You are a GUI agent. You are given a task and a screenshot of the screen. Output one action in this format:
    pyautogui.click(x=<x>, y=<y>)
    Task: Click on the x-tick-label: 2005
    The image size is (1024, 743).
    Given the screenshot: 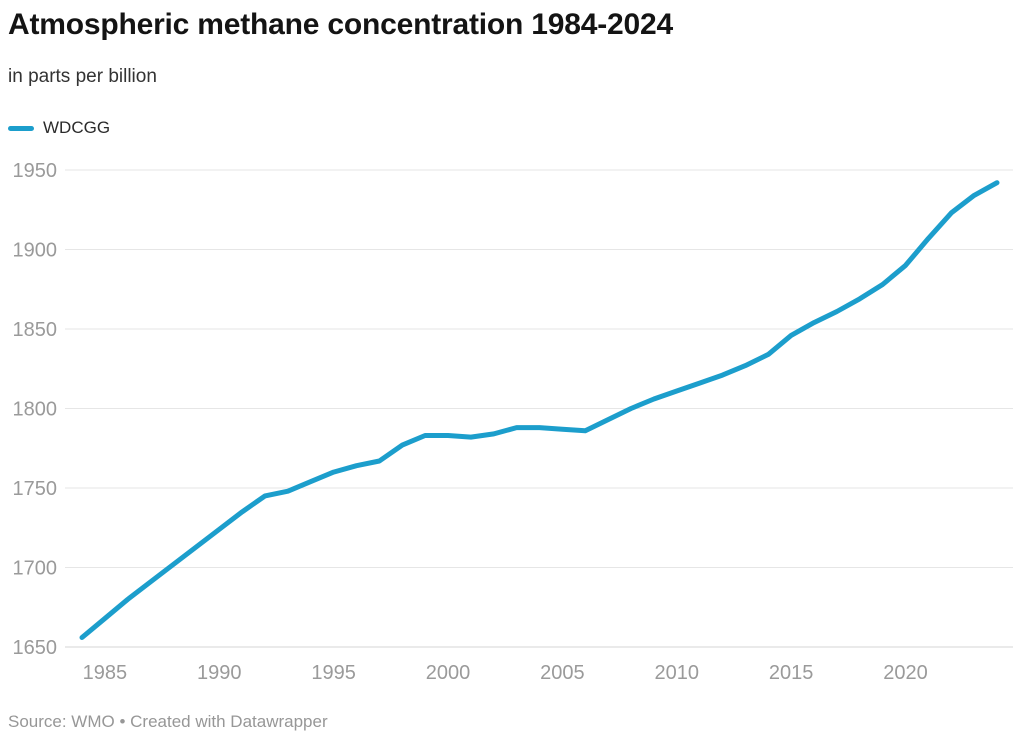 What is the action you would take?
    pyautogui.click(x=562, y=673)
    